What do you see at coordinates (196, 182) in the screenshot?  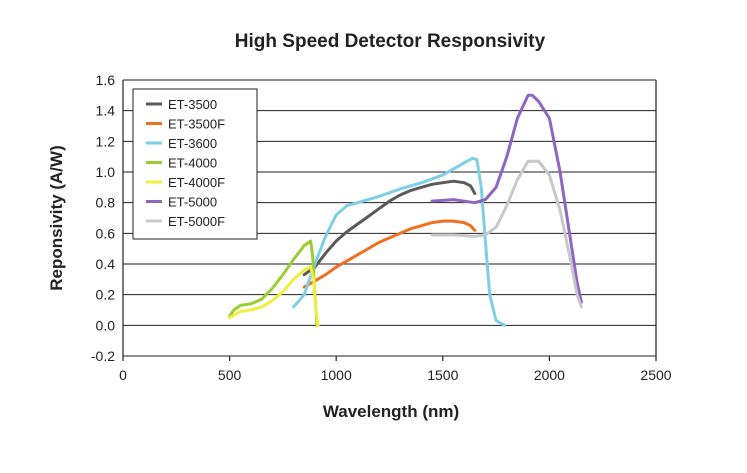 I see `legend-label-et-4000f: ET-4000F` at bounding box center [196, 182].